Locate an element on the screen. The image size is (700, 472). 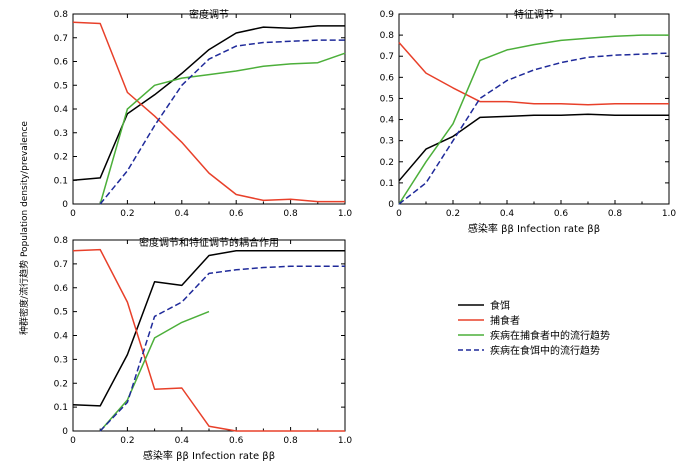
legend-label-prey: 食饵 is located at coordinates (500, 305).